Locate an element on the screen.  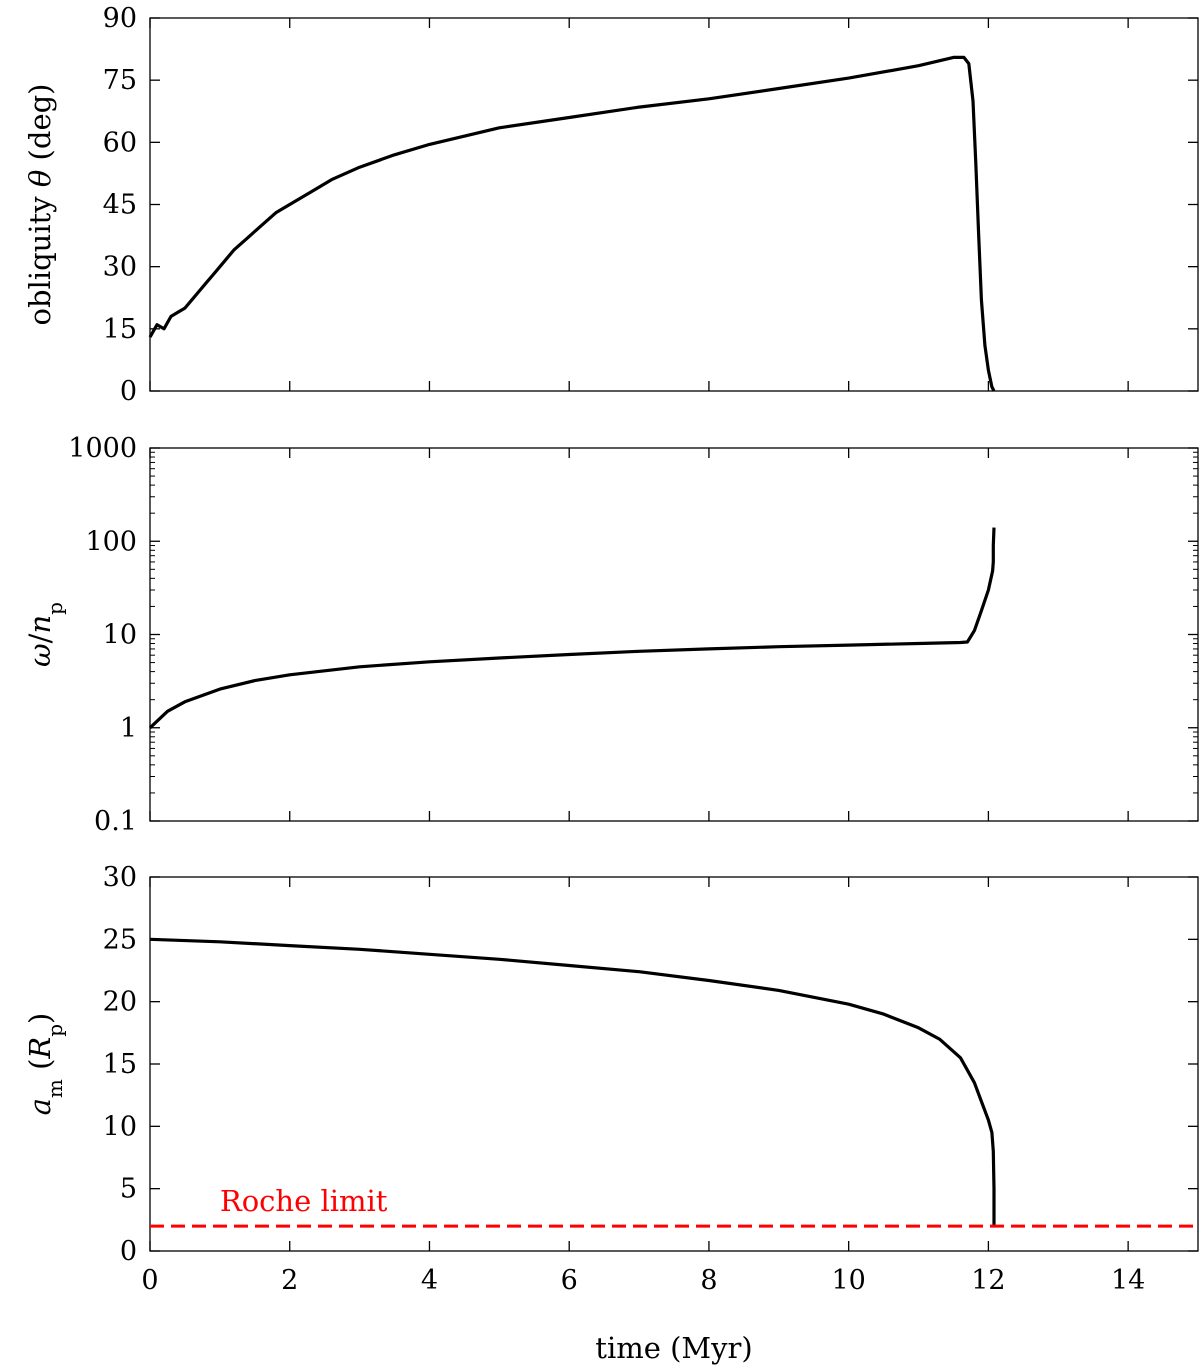
semi-major-axis-series-line is located at coordinates (572, 1082).